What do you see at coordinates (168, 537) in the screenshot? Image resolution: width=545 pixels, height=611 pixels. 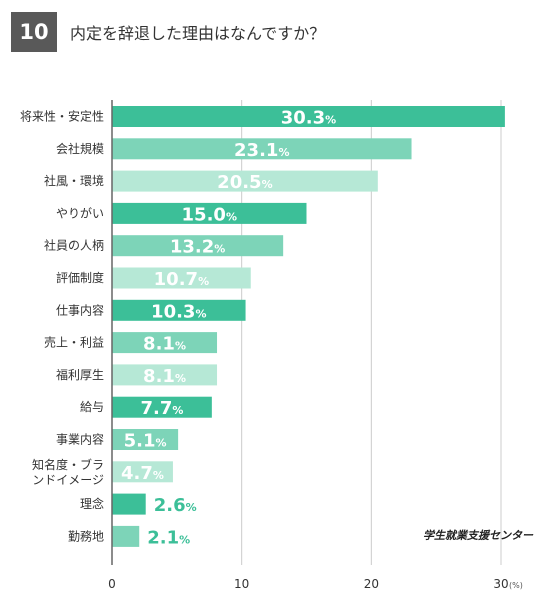 I see `value-label: 2.1%` at bounding box center [168, 537].